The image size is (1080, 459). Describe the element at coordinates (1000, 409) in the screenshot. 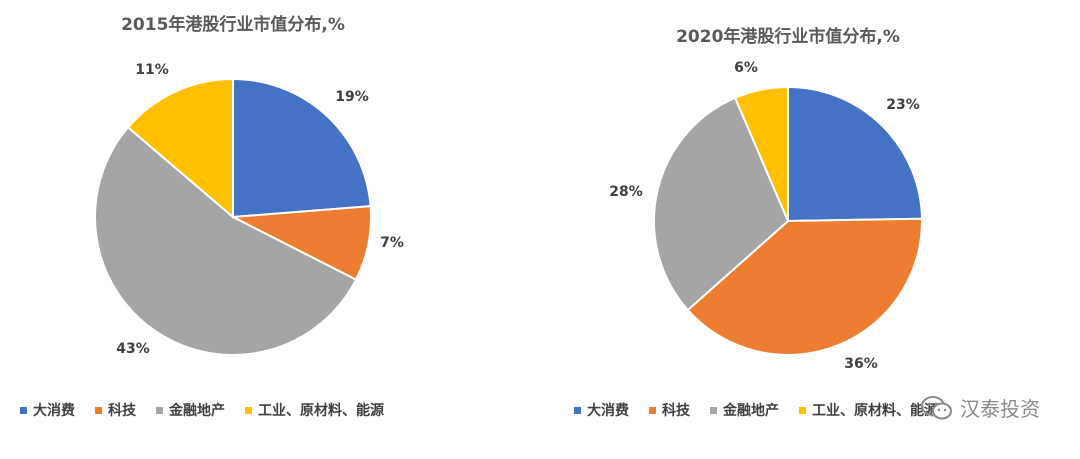

I see `watermark-text: 汉泰投资` at that location.